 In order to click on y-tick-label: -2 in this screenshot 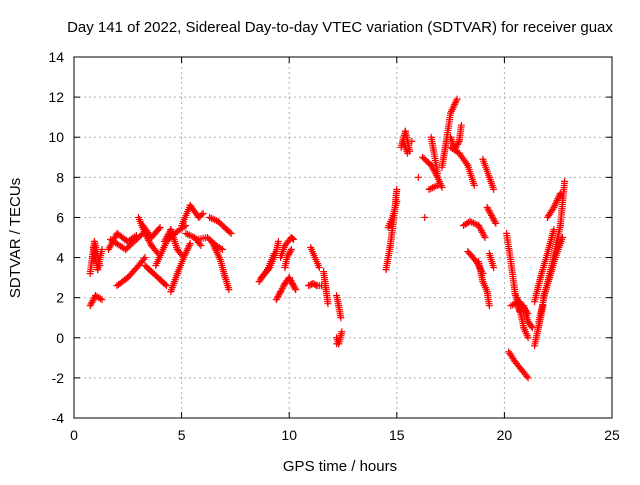, I will do `click(58, 378)`.